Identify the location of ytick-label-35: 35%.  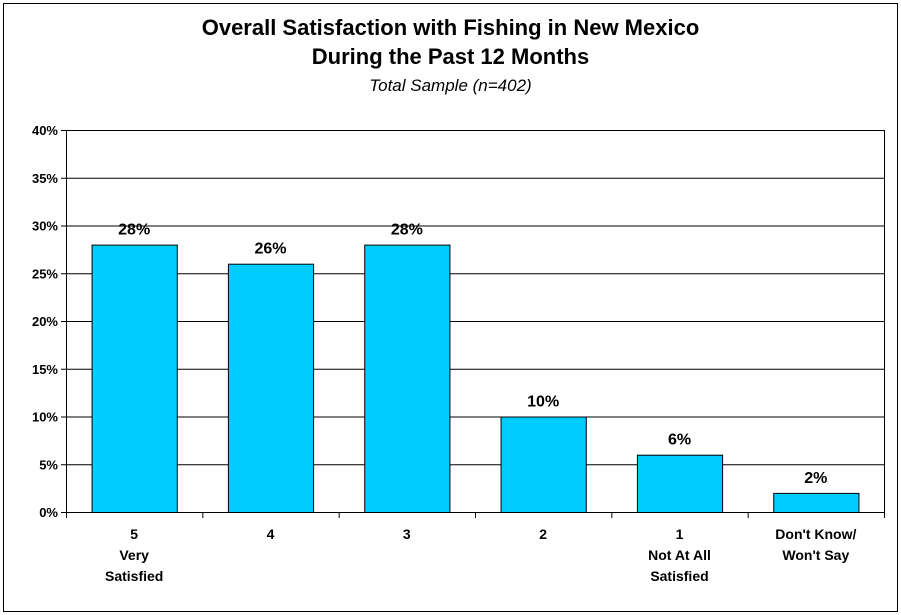
(45, 178).